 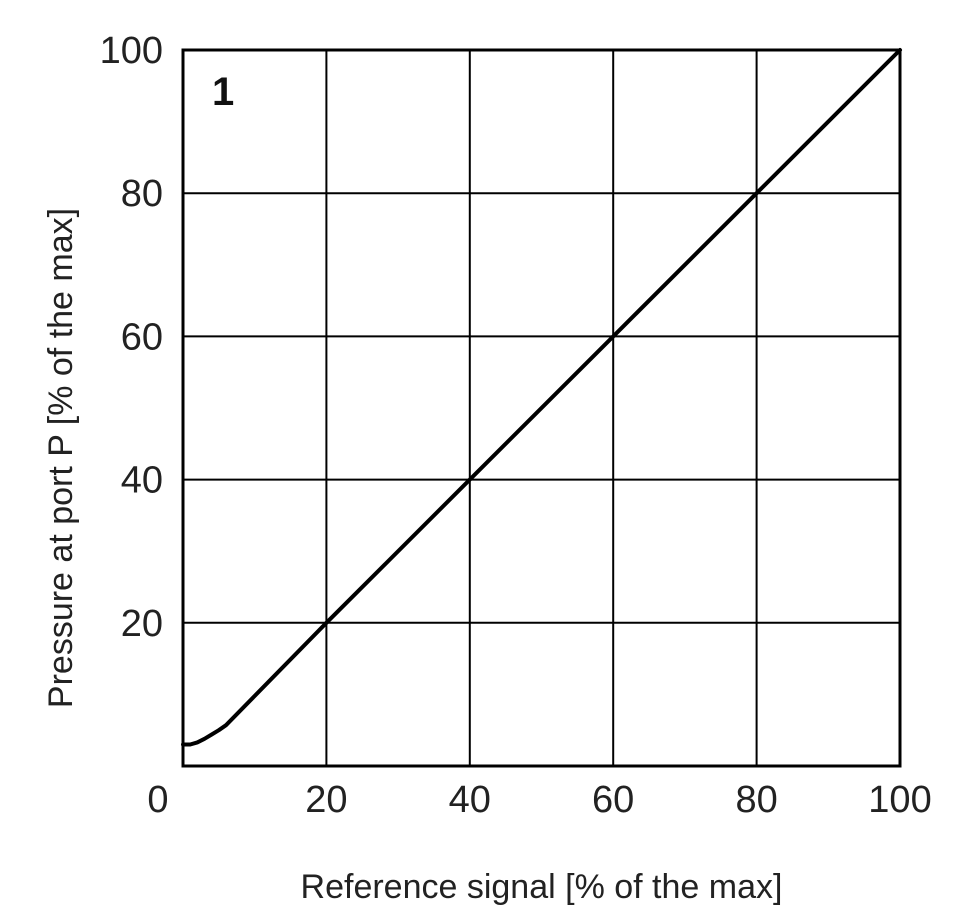 I want to click on y-tick-label: 100, so click(x=131, y=51).